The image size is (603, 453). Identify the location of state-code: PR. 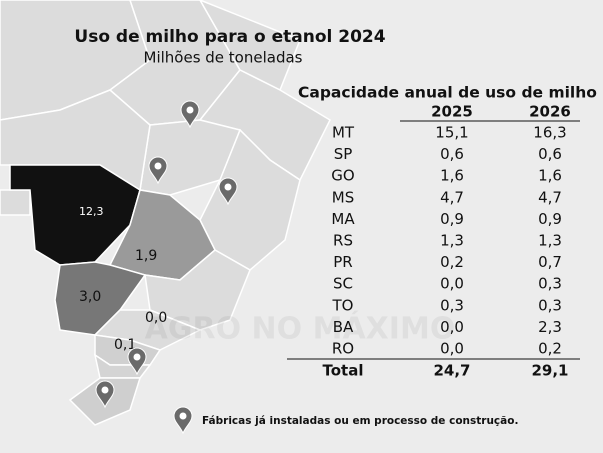
(342, 262).